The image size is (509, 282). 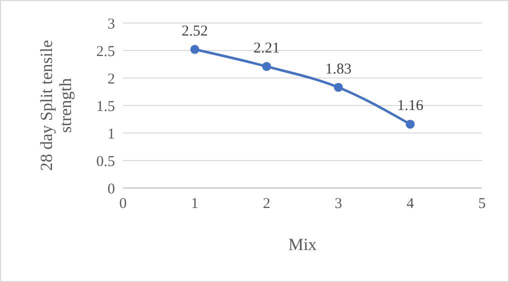 What do you see at coordinates (410, 106) in the screenshot?
I see `data-label: 1.16` at bounding box center [410, 106].